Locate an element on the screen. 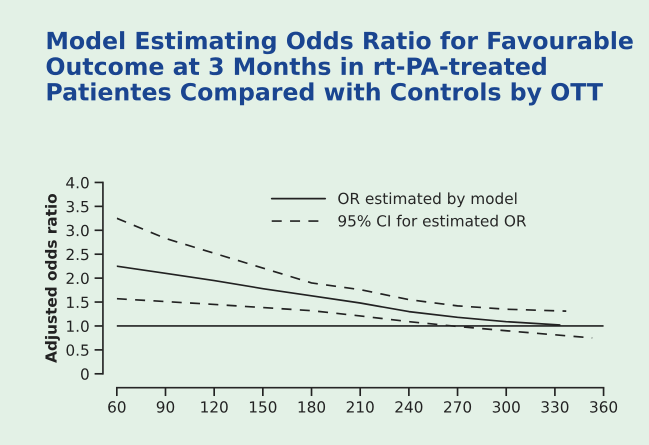 Image resolution: width=649 pixels, height=445 pixels. y-axis-title: Adjusted odds ratio is located at coordinates (52, 278).